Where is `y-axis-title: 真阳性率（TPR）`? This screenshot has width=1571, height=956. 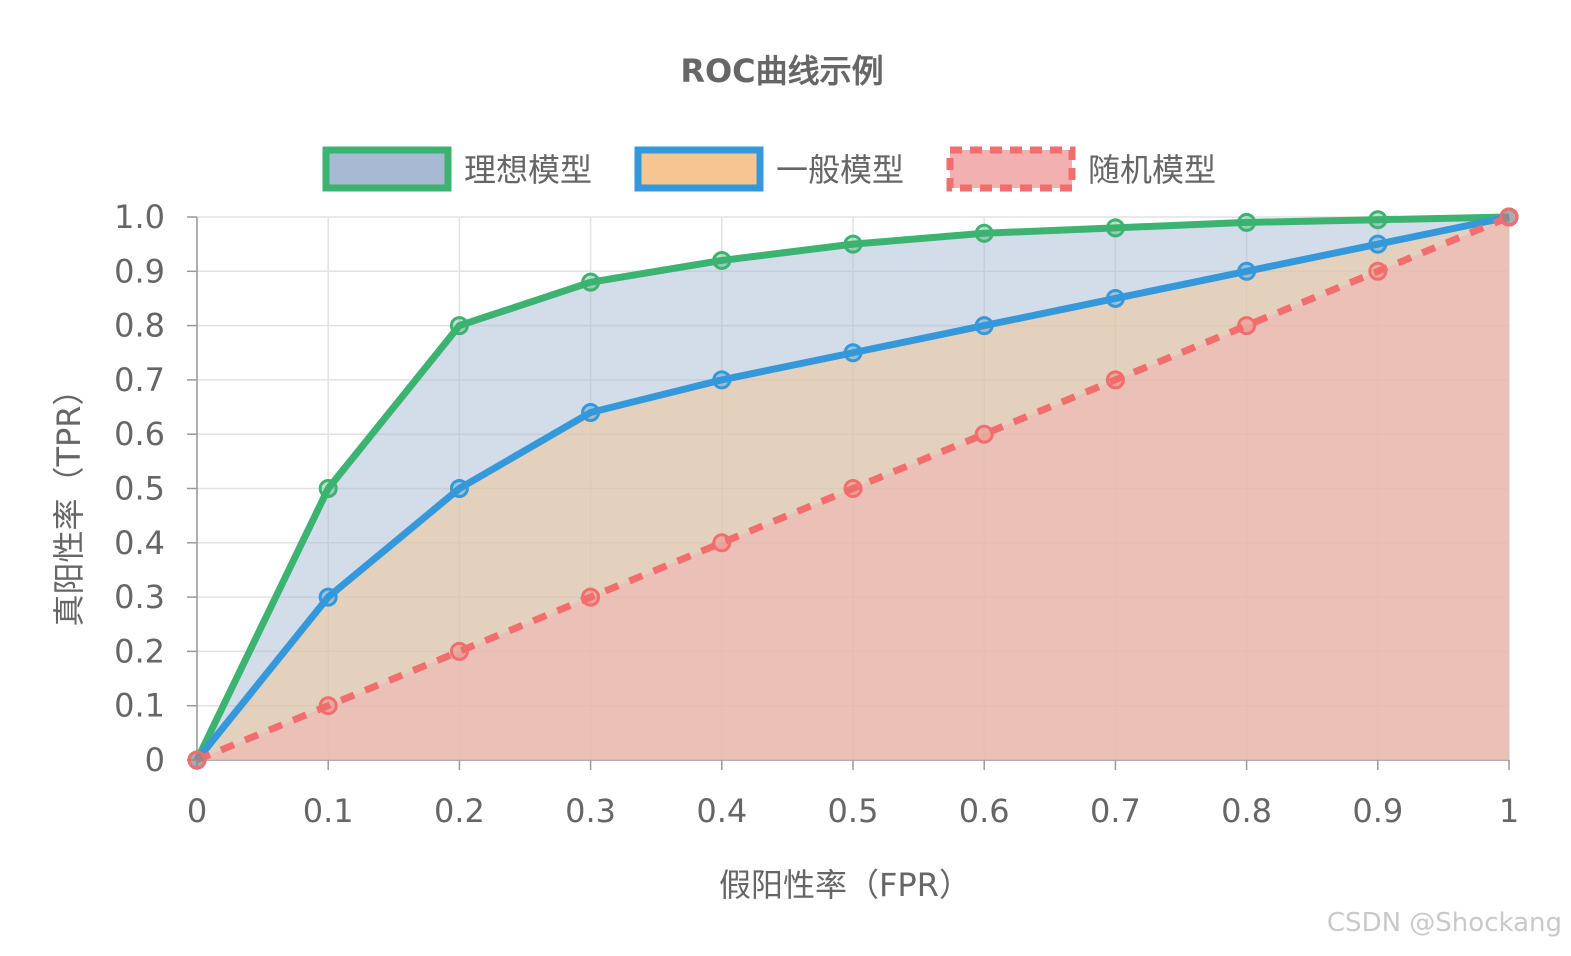 y-axis-title: 真阳性率（TPR） is located at coordinates (69, 499).